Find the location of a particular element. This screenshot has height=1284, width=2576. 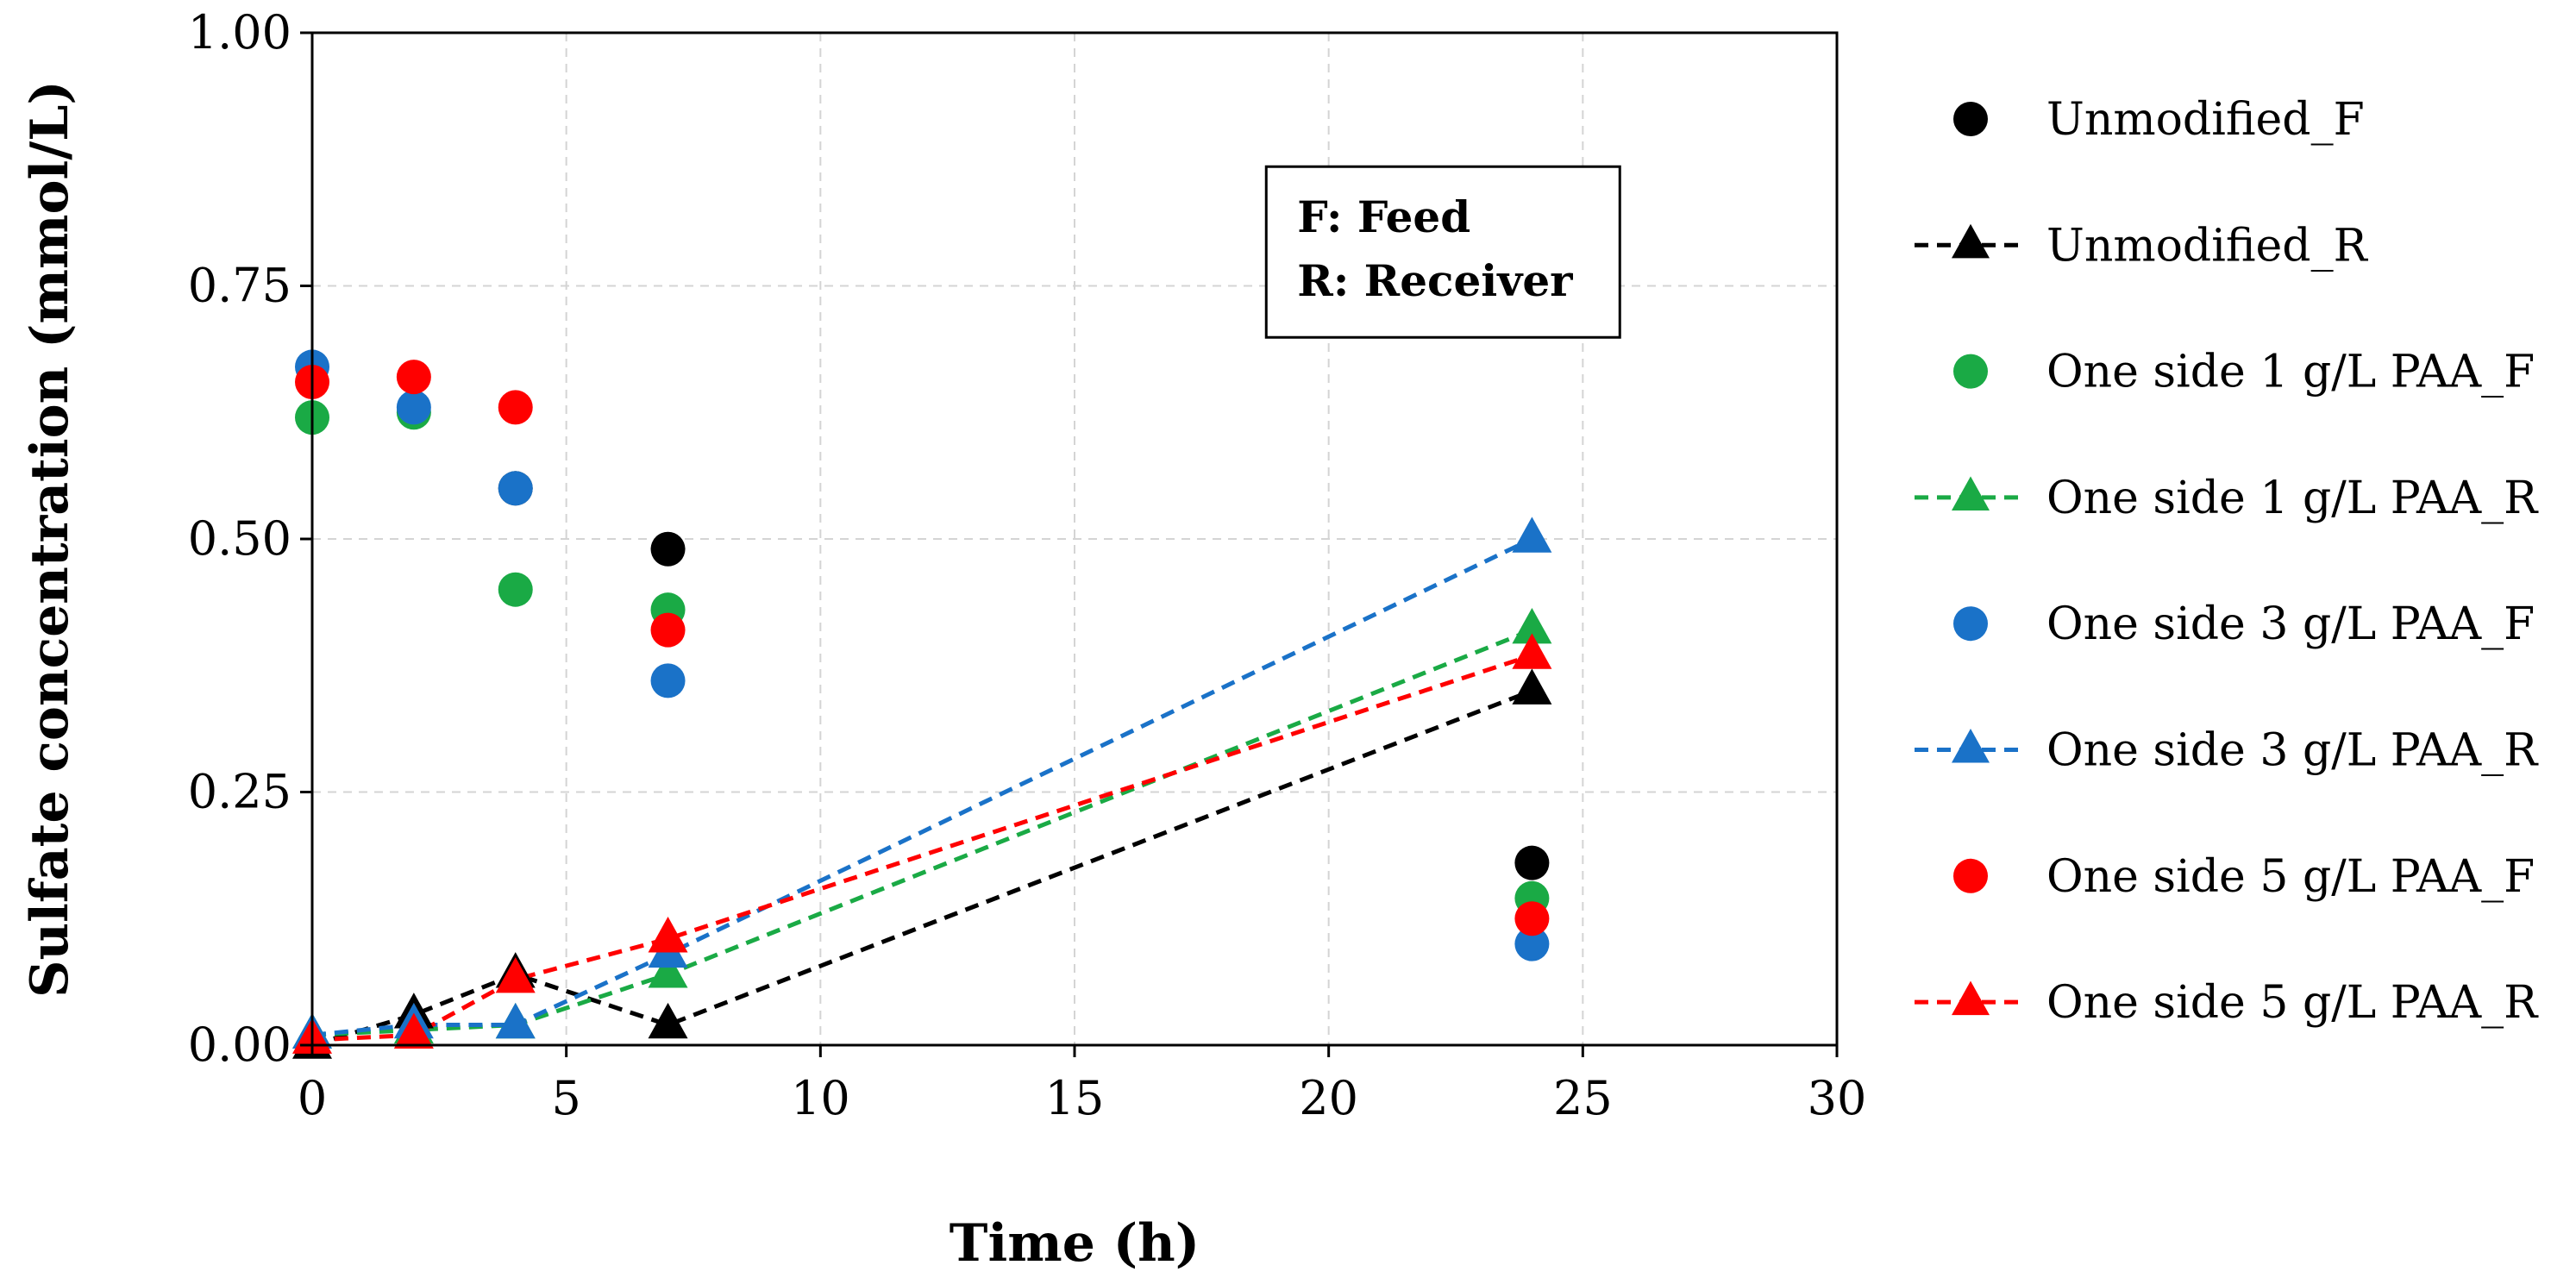

y-axis-title: Sulfate concentration (mmol/L) is located at coordinates (50, 539).